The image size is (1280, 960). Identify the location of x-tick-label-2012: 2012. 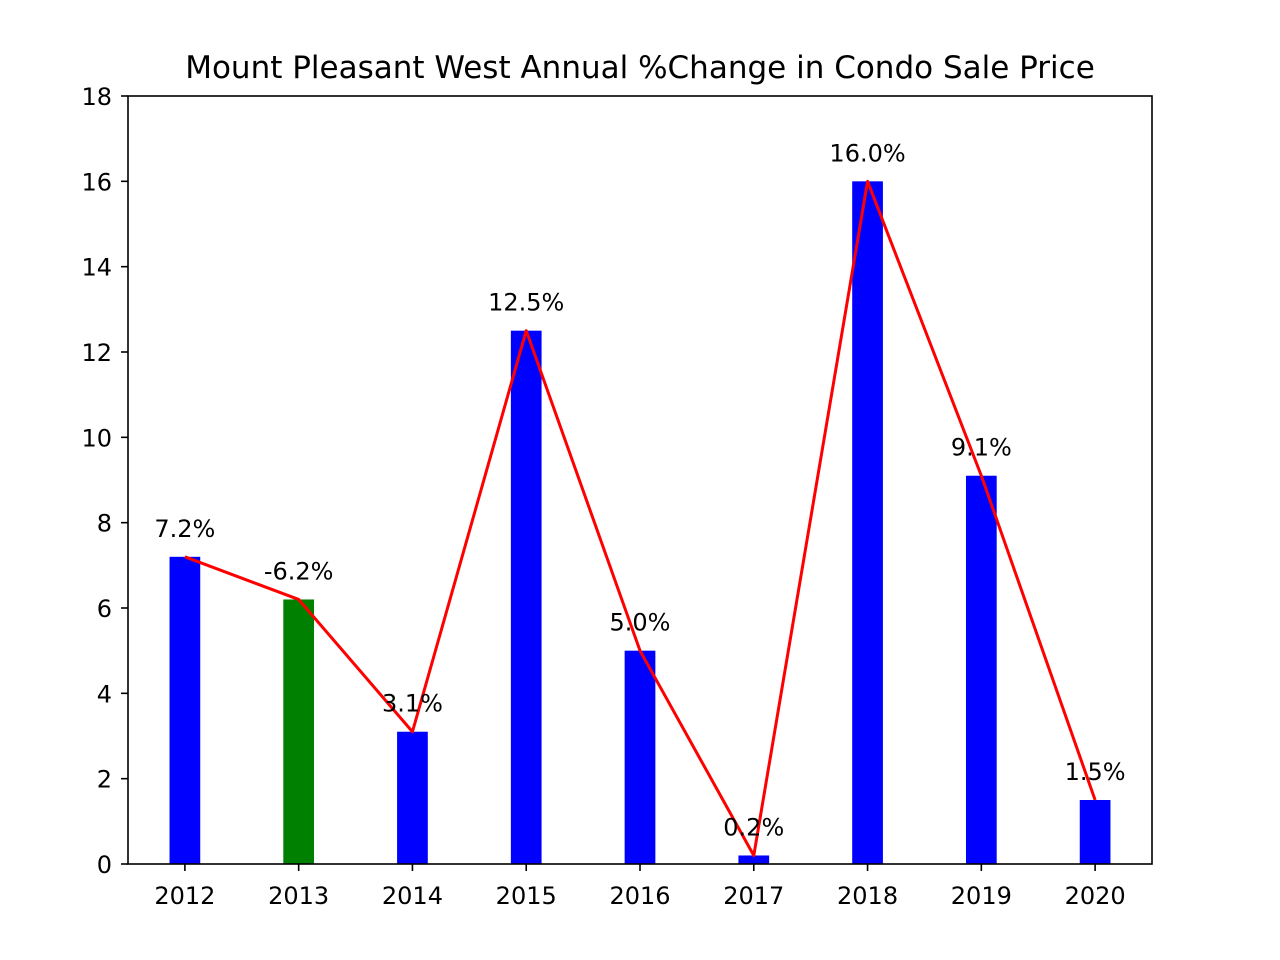
(184, 896).